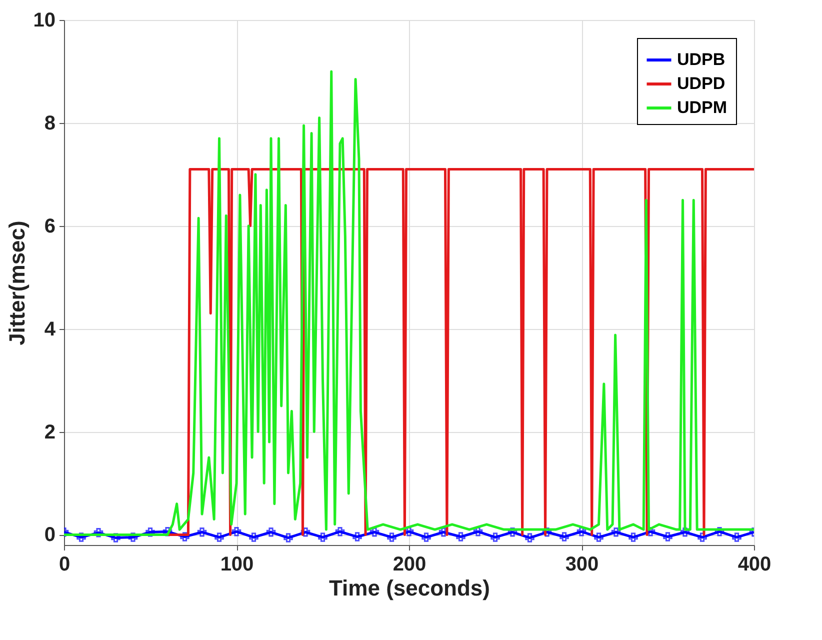  What do you see at coordinates (50, 226) in the screenshot?
I see `y-tick-label: 6` at bounding box center [50, 226].